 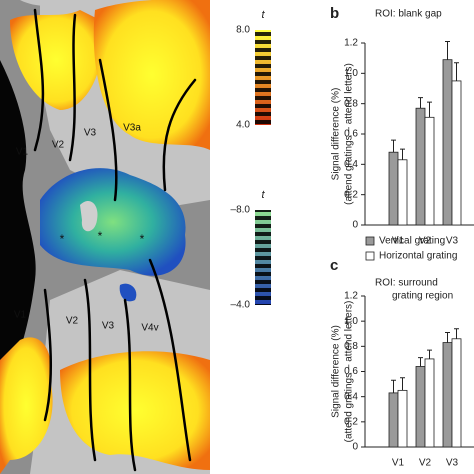 What do you see at coordinates (132, 128) in the screenshot?
I see `area-label: V3a` at bounding box center [132, 128].